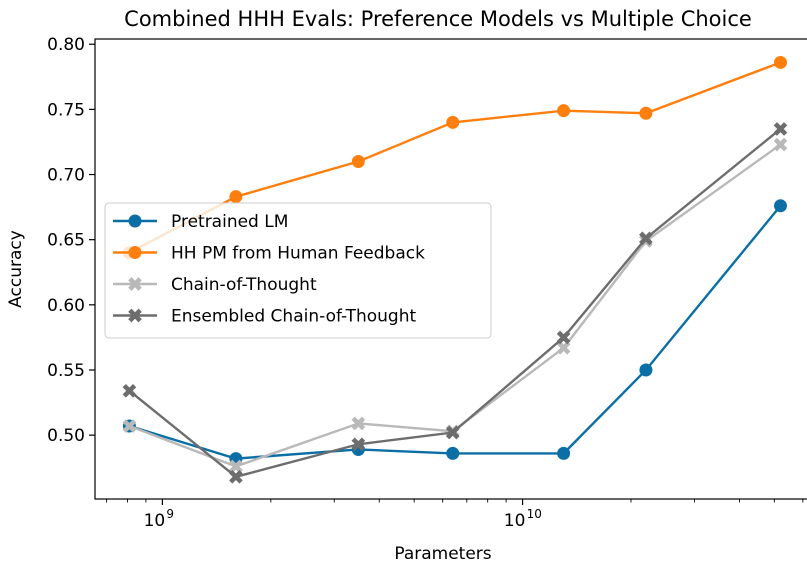 The width and height of the screenshot is (807, 567). What do you see at coordinates (244, 285) in the screenshot?
I see `legend-label: Chain-of-Thought` at bounding box center [244, 285].